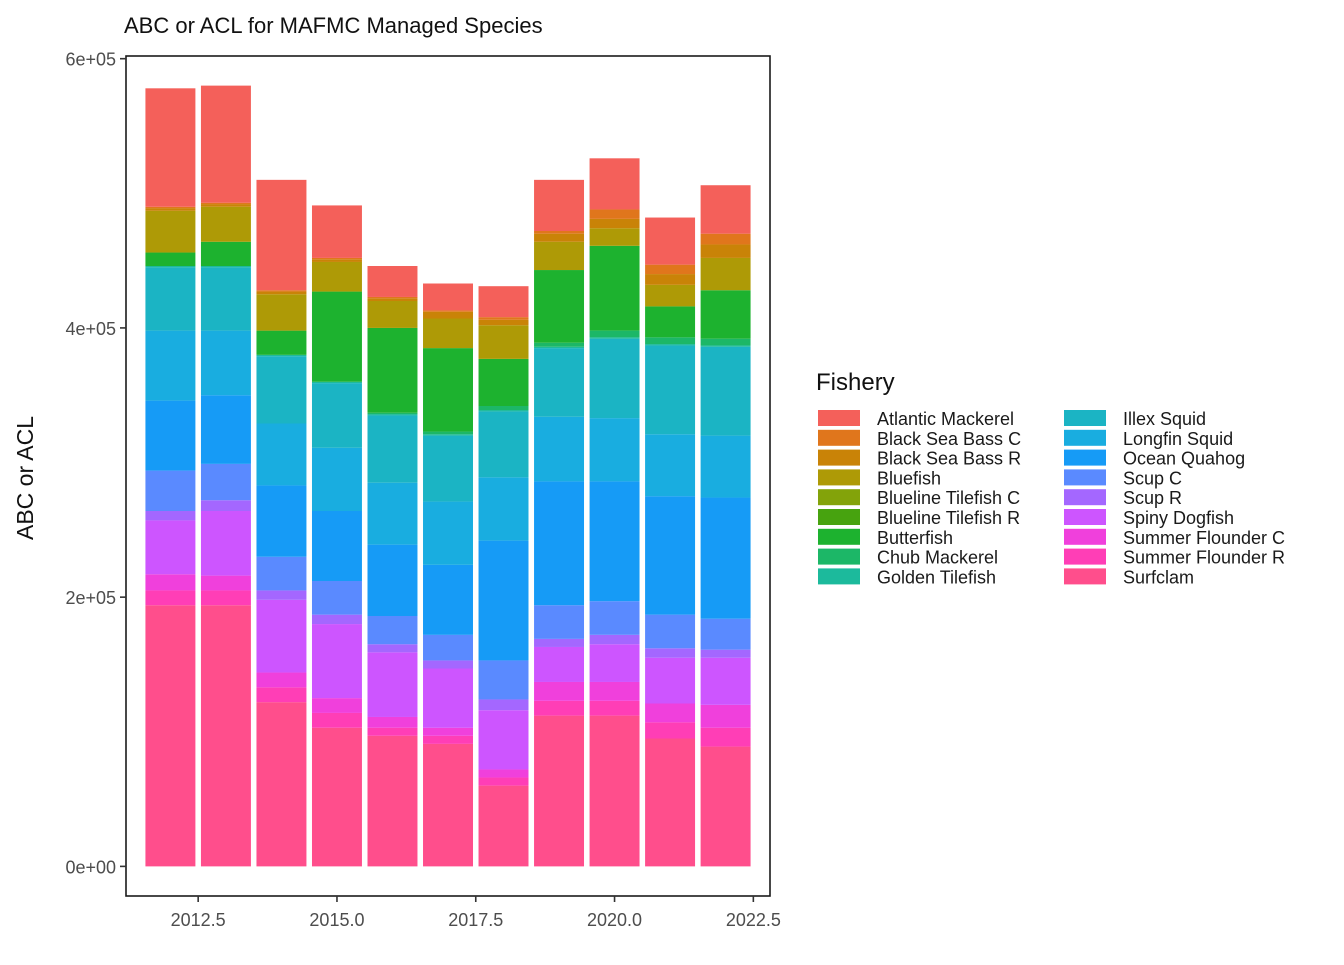 The height and width of the screenshot is (965, 1344). I want to click on bar-segment-bluefish-2013, so click(225, 224).